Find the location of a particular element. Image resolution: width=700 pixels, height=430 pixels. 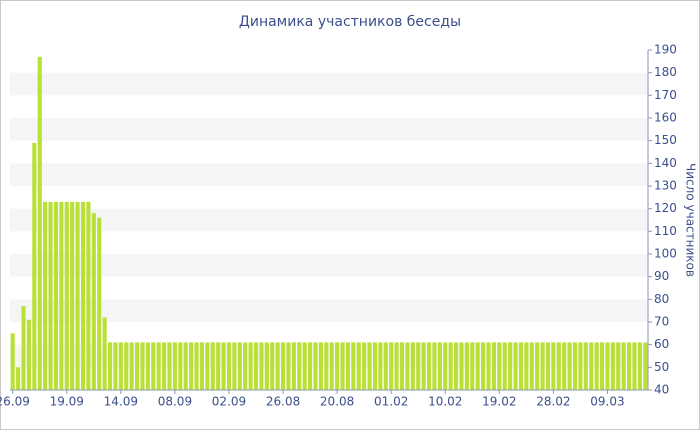

y-tick-label: 60 is located at coordinates (661, 344).